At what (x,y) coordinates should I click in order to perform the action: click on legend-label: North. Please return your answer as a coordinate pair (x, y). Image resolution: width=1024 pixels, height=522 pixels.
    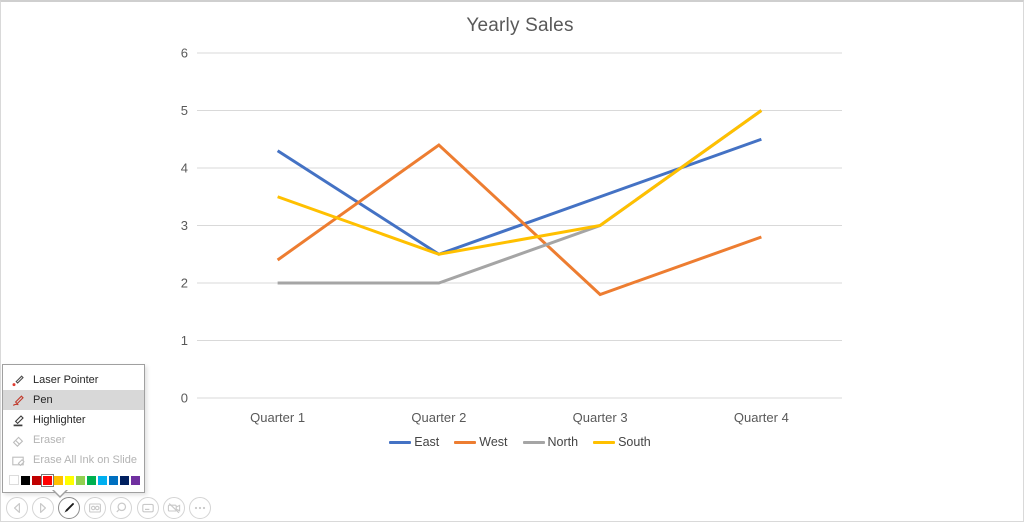
    Looking at the image, I should click on (563, 442).